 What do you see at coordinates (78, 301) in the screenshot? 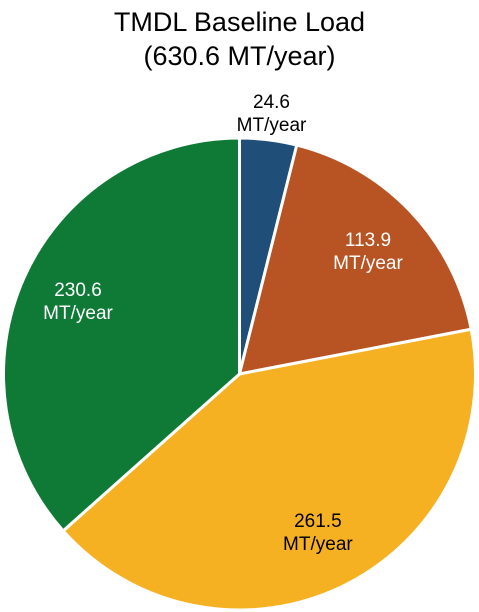
I see `data-label: 230.6 MT/year` at bounding box center [78, 301].